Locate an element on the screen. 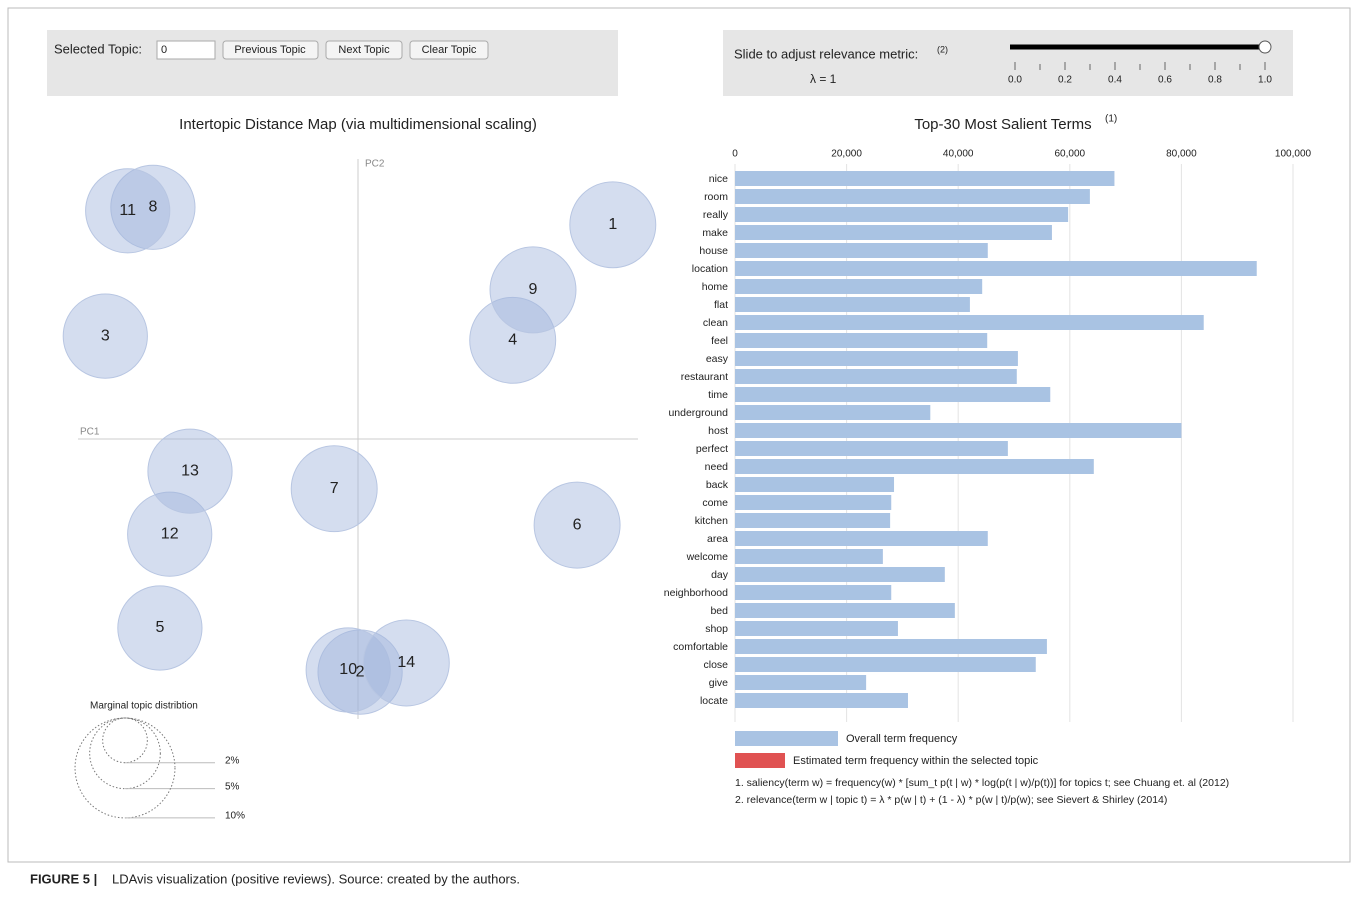 The width and height of the screenshot is (1358, 897). x-tick-label: 0 is located at coordinates (735, 154).